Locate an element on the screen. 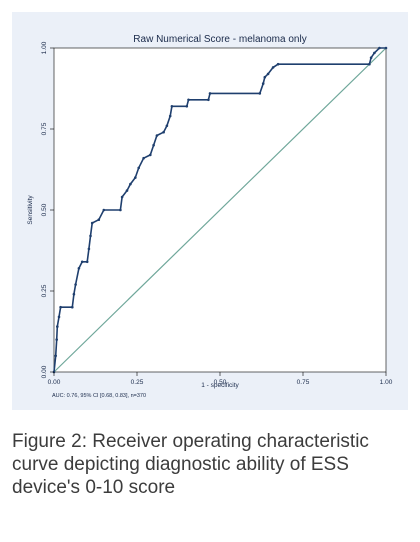 This screenshot has width=420, height=542. x-tick-label: 0.50 is located at coordinates (220, 382).